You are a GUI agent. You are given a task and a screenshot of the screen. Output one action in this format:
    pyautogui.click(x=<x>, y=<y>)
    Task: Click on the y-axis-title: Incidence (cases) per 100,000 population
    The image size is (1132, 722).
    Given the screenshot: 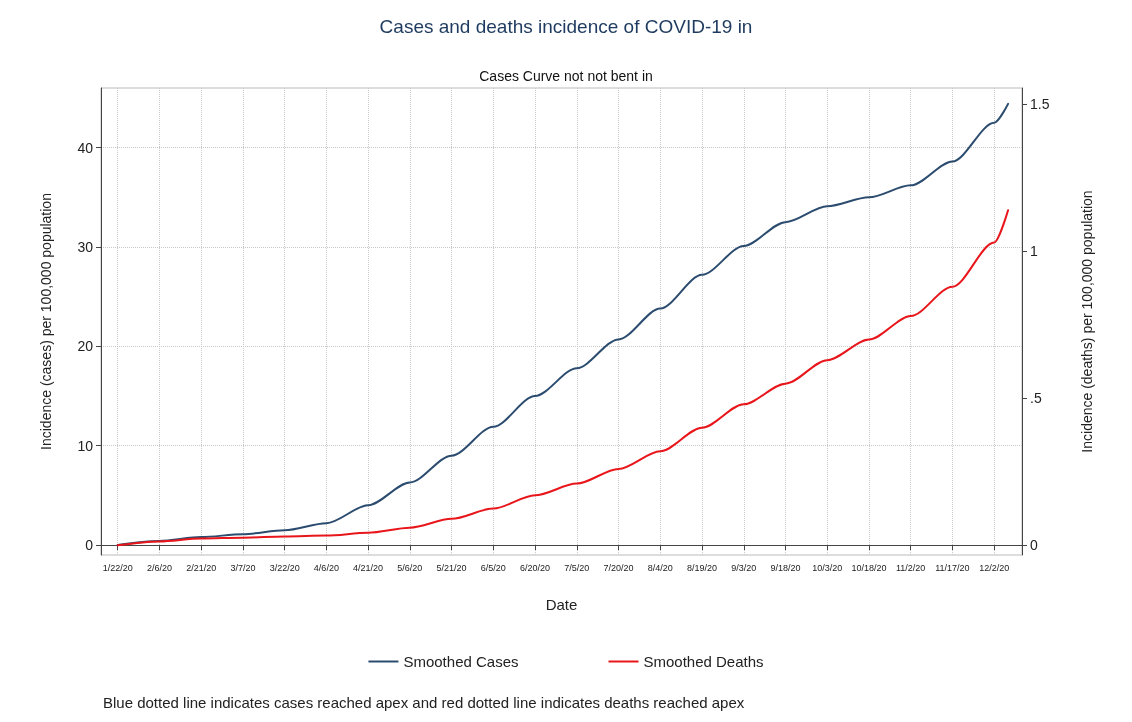 What is the action you would take?
    pyautogui.click(x=46, y=321)
    